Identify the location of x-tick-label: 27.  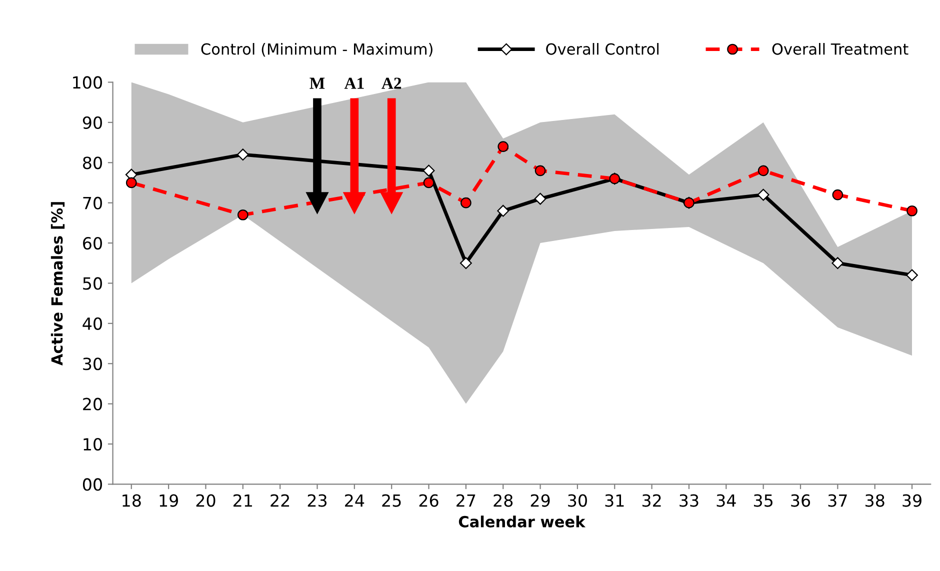
(466, 500).